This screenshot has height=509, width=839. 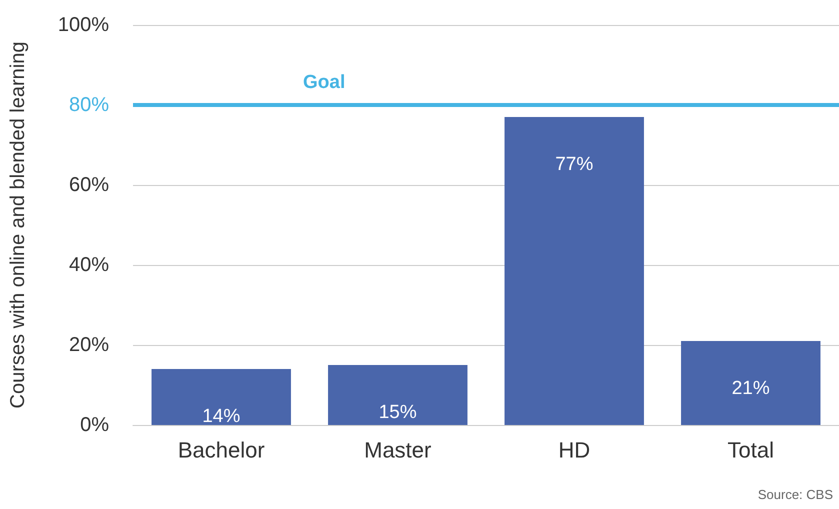 I want to click on data-label: 15%, so click(x=397, y=412).